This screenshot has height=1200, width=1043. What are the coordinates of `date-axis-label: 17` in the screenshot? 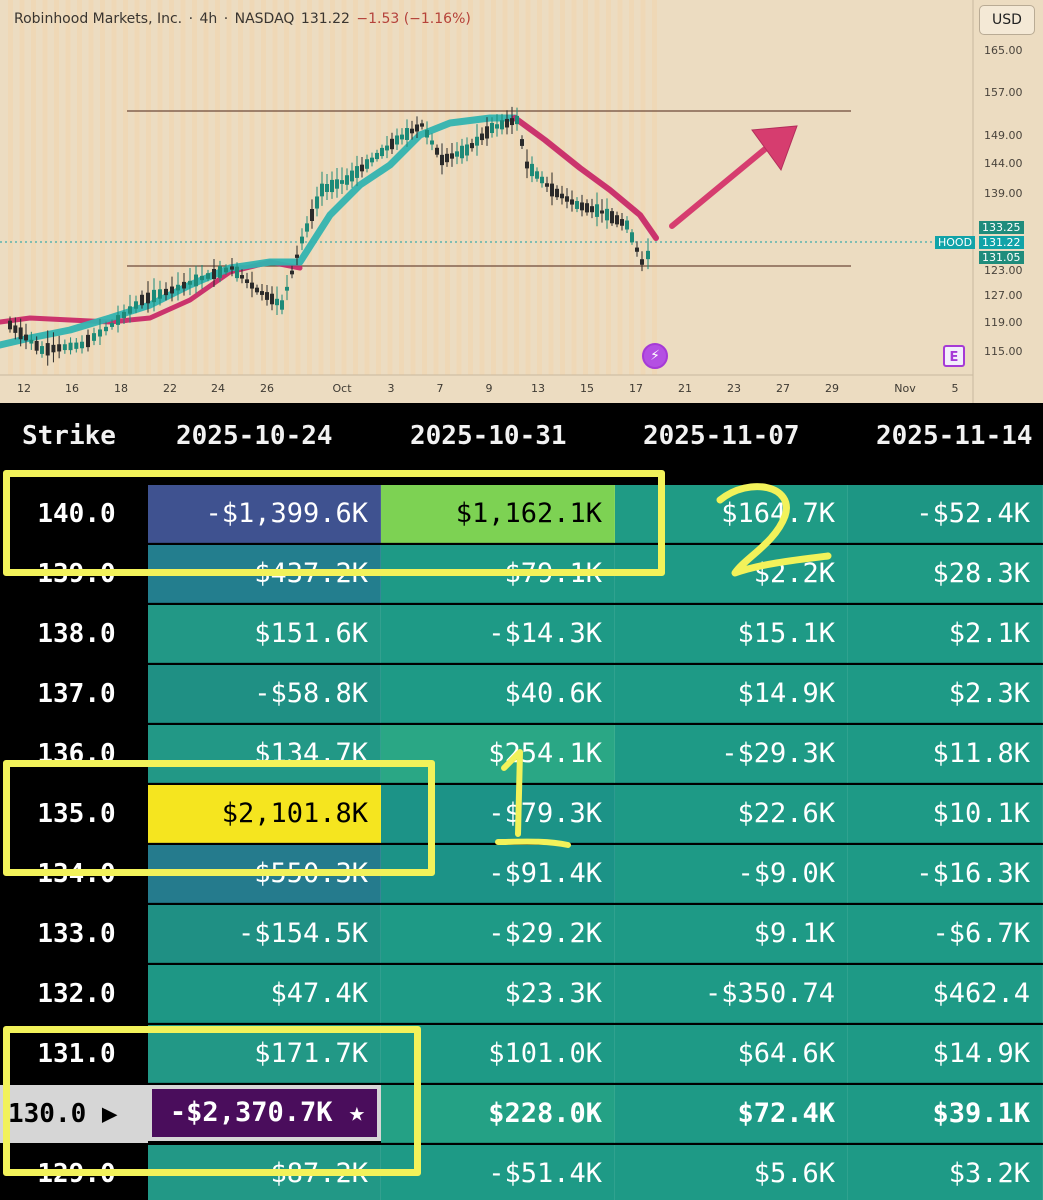 It's located at (636, 388).